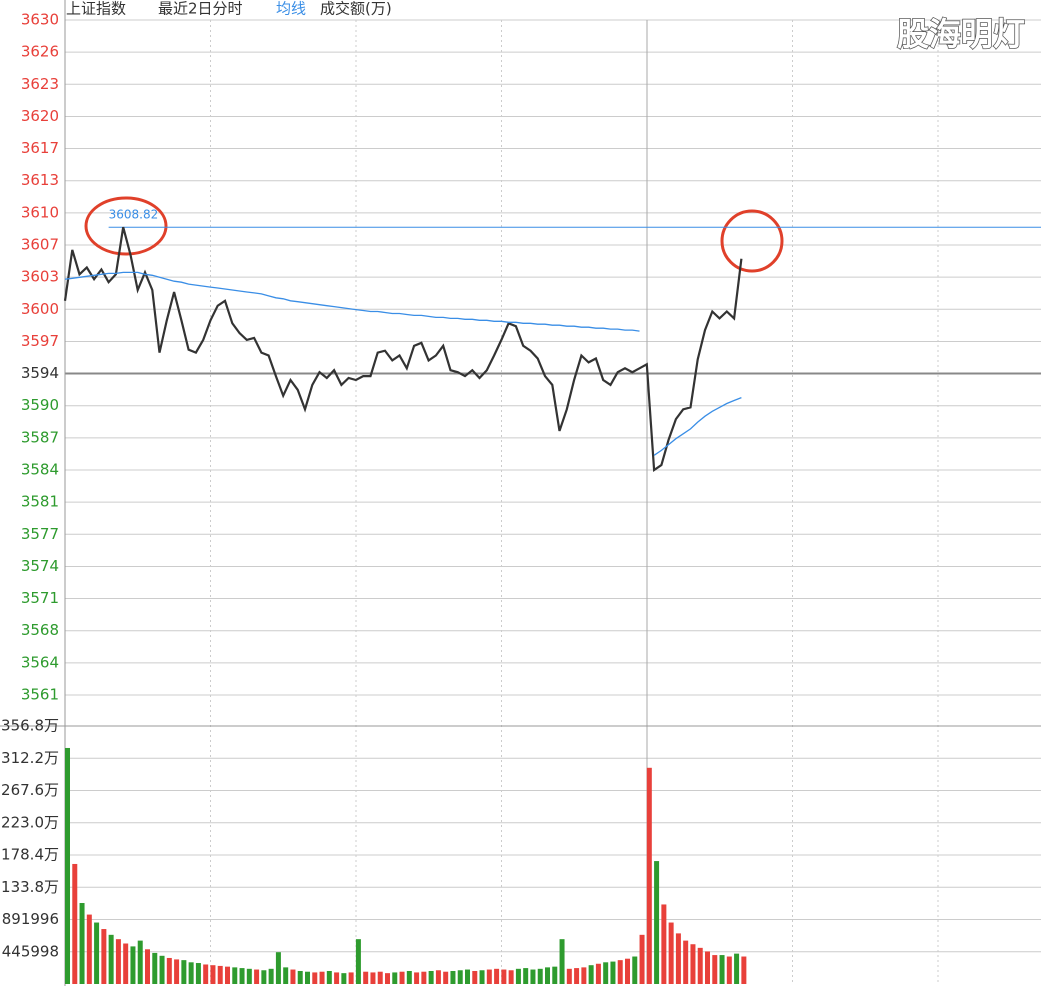 The height and width of the screenshot is (986, 1041). I want to click on y-tick-label: 3630, so click(40, 20).